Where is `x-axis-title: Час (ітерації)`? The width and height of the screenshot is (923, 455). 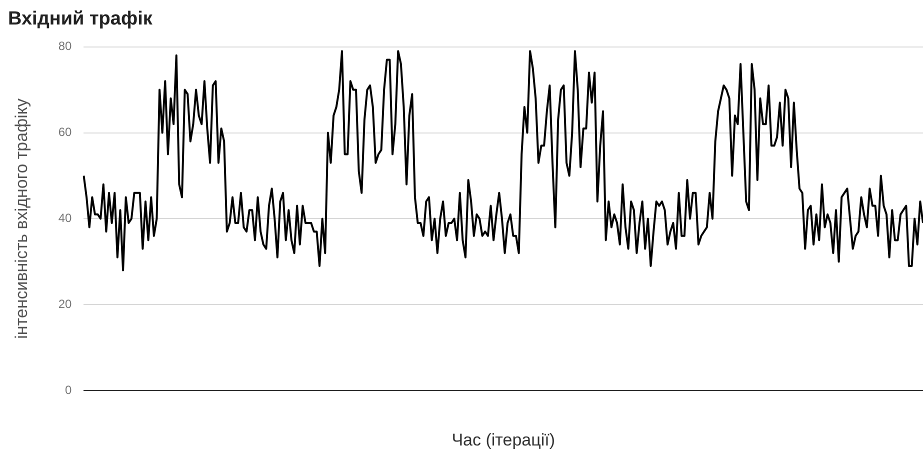
x-axis-title: Час (ітерації) is located at coordinates (504, 440).